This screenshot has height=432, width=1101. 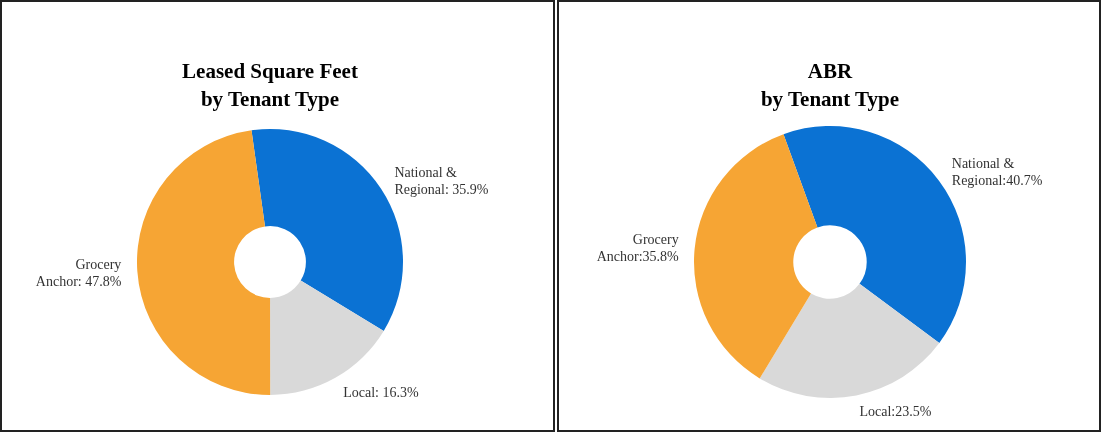 What do you see at coordinates (270, 85) in the screenshot?
I see `chart-title: Leased Square Feet by Tenant Type` at bounding box center [270, 85].